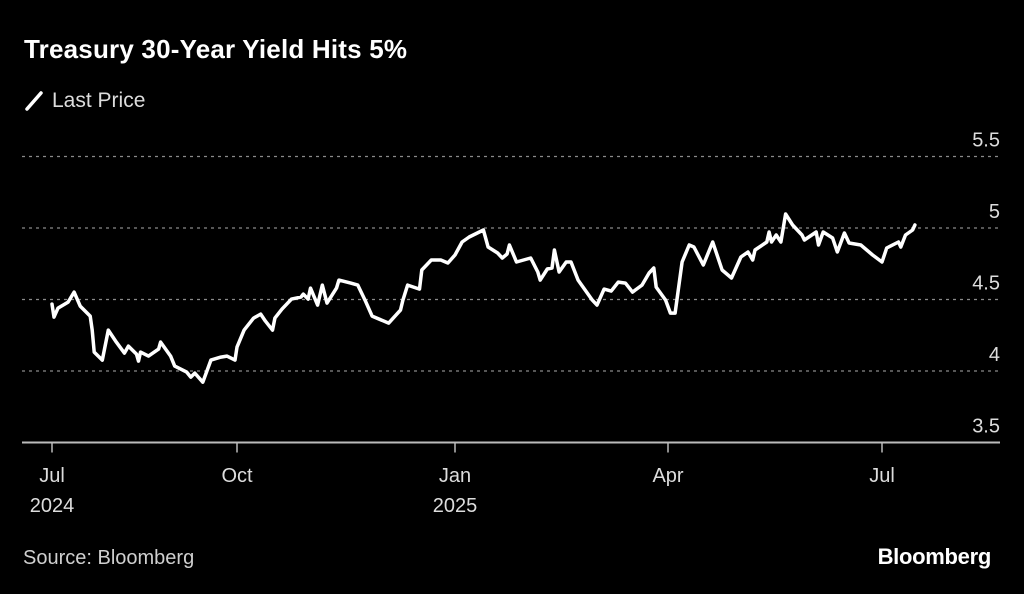  What do you see at coordinates (109, 558) in the screenshot?
I see `source-note: Source: Bloomberg` at bounding box center [109, 558].